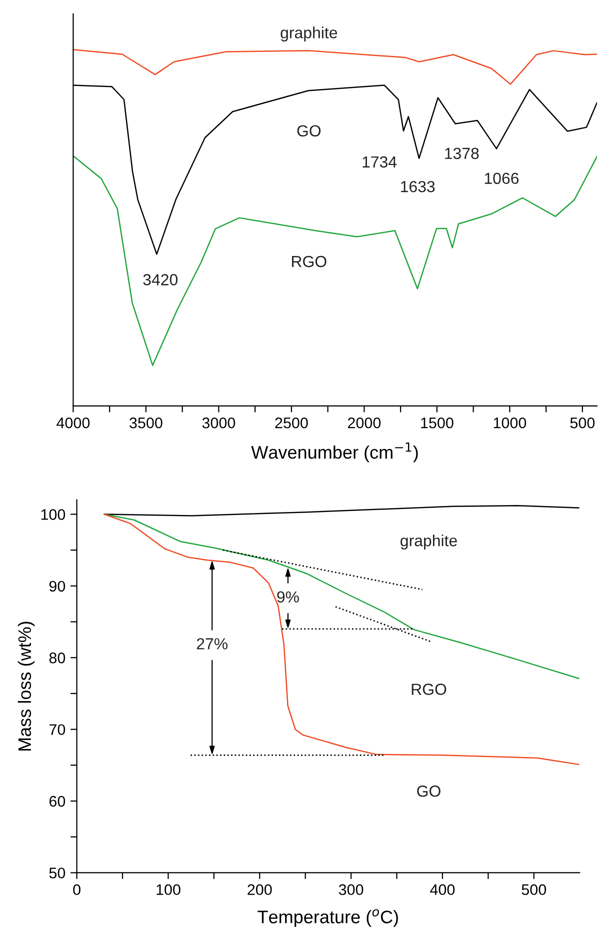 The width and height of the screenshot is (600, 932). Describe the element at coordinates (291, 422) in the screenshot. I see `x-tick-label: 2500` at that location.